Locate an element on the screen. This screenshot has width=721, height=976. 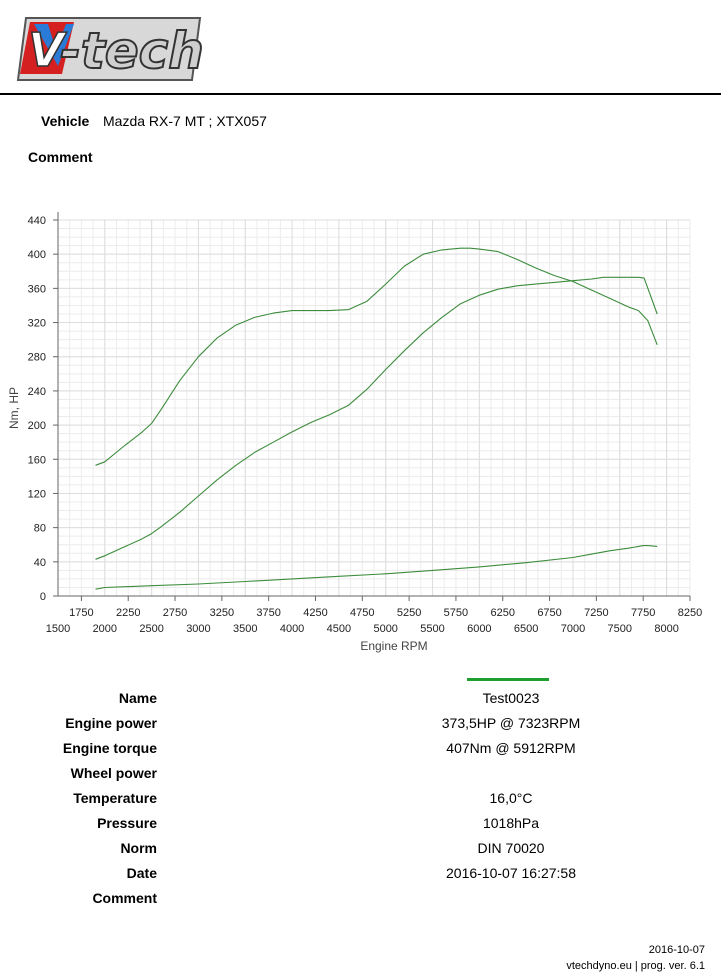
result-label: Engine power is located at coordinates (111, 723).